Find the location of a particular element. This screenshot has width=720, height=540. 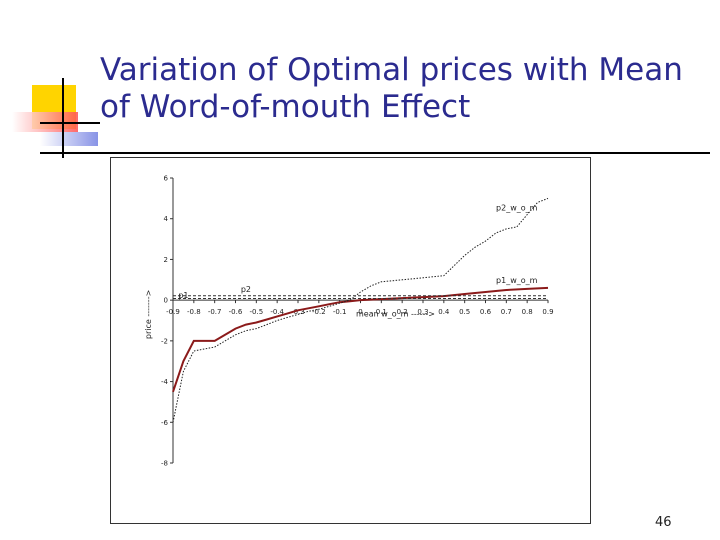

x-tick-label: 0.6 is located at coordinates (486, 312).